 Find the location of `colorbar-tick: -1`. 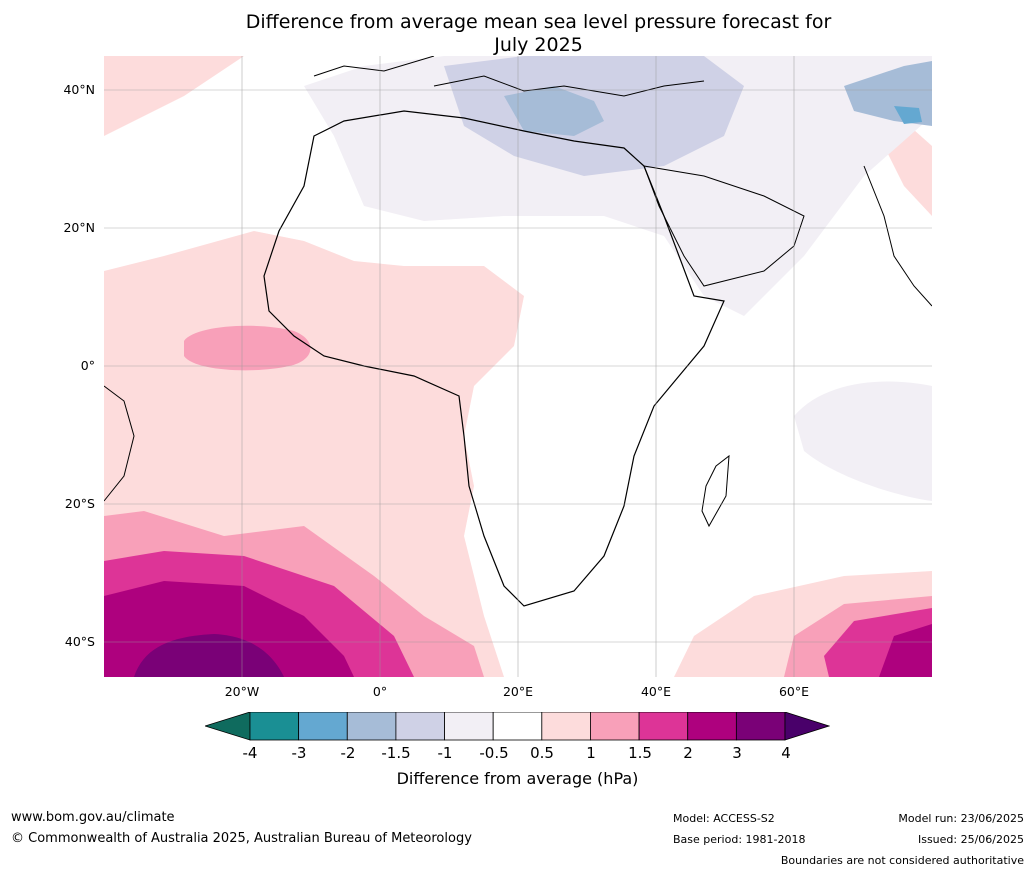

colorbar-tick: -1 is located at coordinates (445, 753).